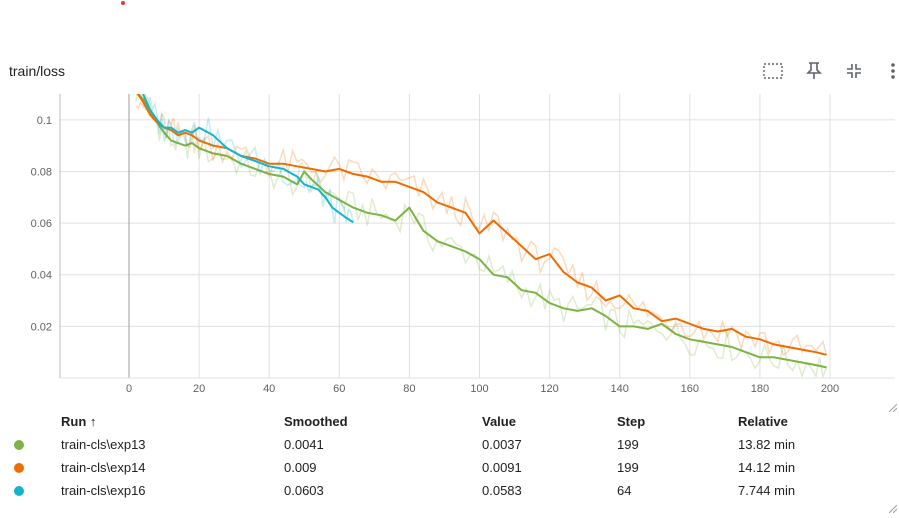 Image resolution: width=899 pixels, height=518 pixels. Describe the element at coordinates (502, 490) in the screenshot. I see `raw-value: 0.0583` at that location.